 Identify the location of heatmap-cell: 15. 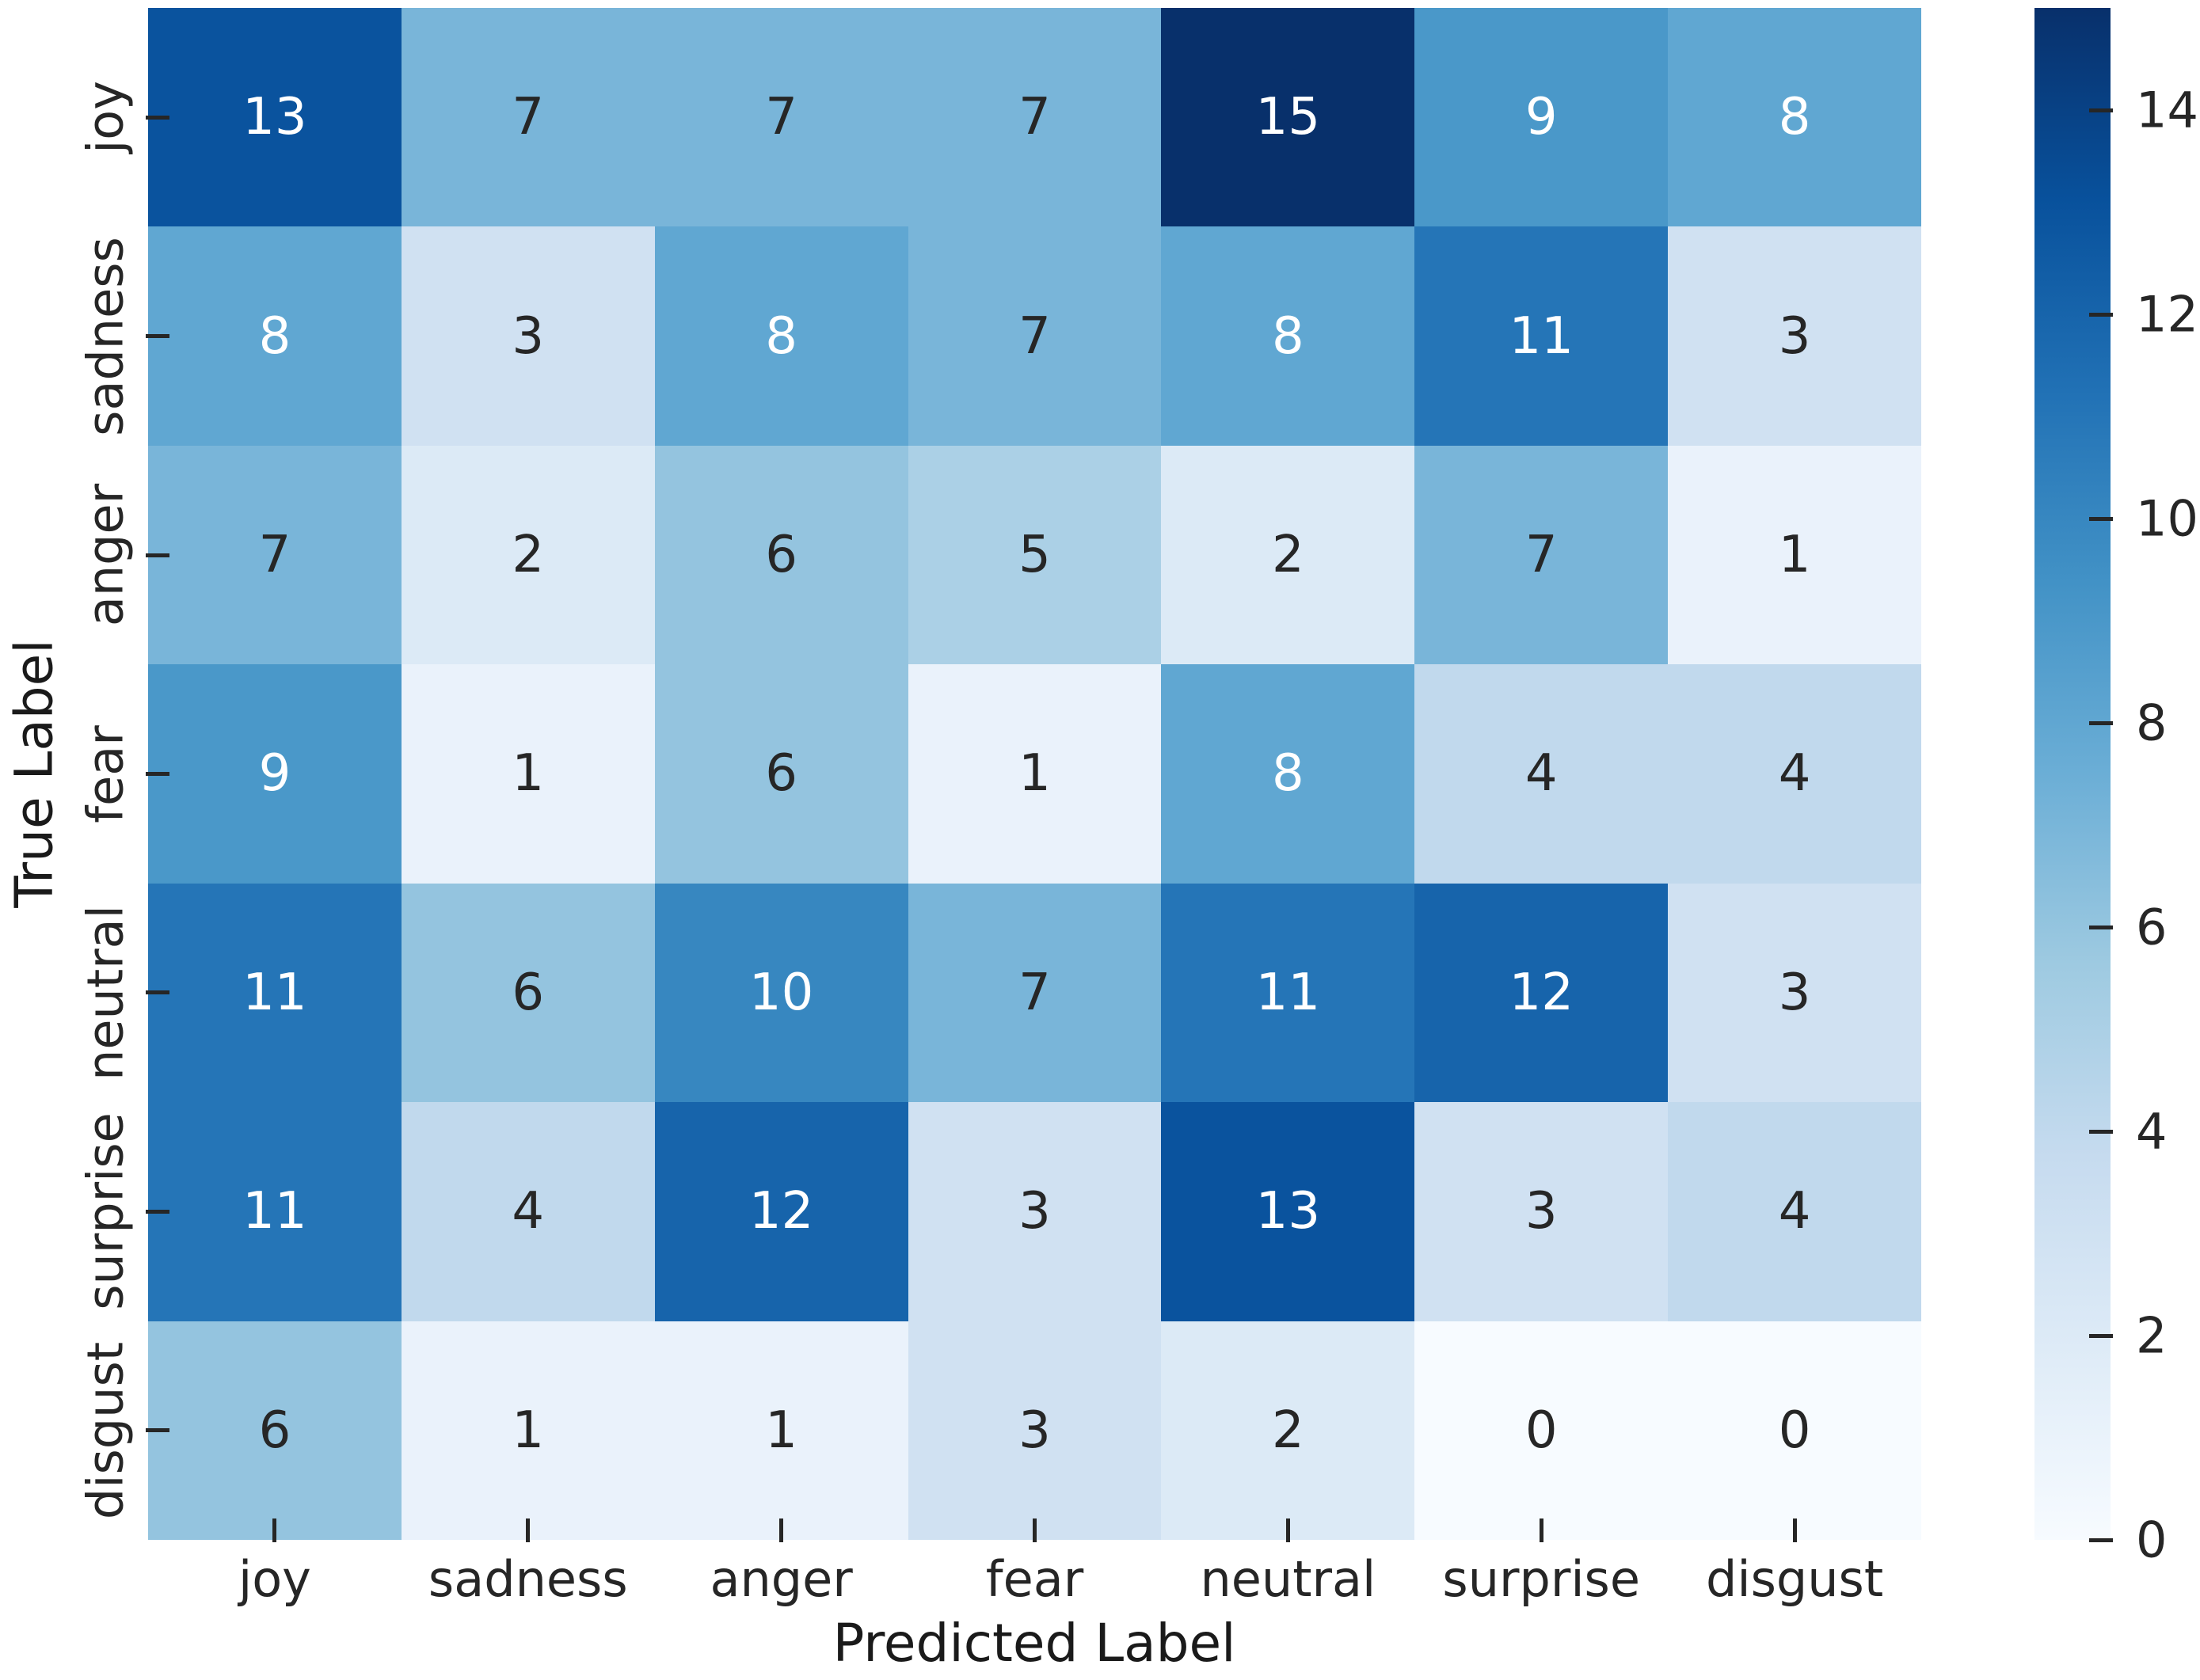
(1288, 117).